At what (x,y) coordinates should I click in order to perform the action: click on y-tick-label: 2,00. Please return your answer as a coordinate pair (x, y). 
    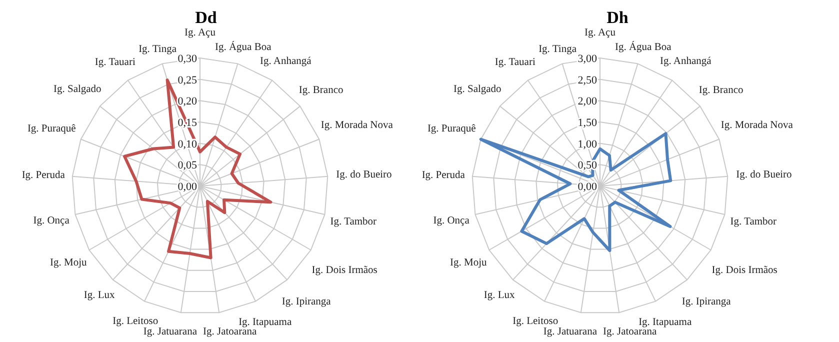
    Looking at the image, I should click on (588, 102).